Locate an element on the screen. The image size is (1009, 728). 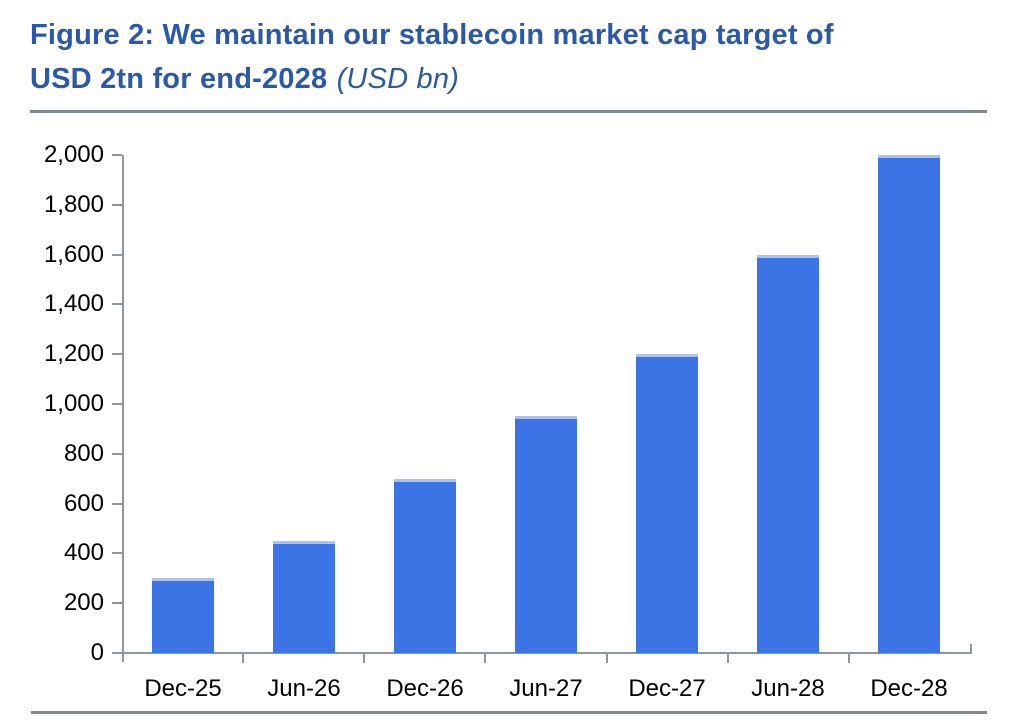
x-axis-label-dec-26: Dec-26 is located at coordinates (425, 688).